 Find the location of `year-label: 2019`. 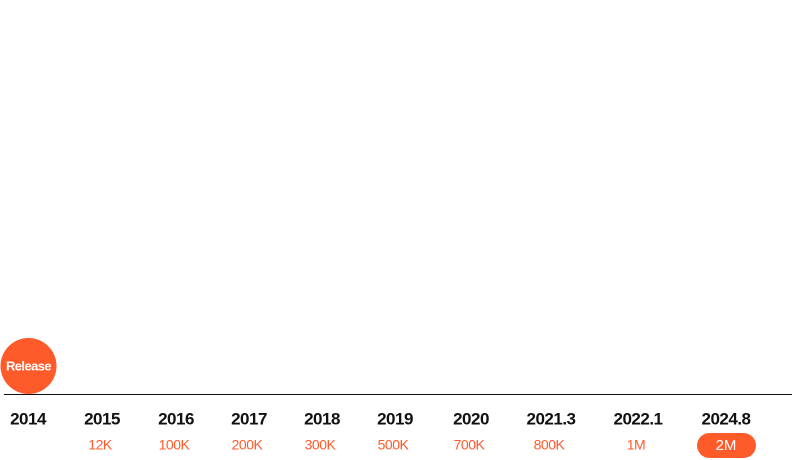

year-label: 2019 is located at coordinates (395, 418).